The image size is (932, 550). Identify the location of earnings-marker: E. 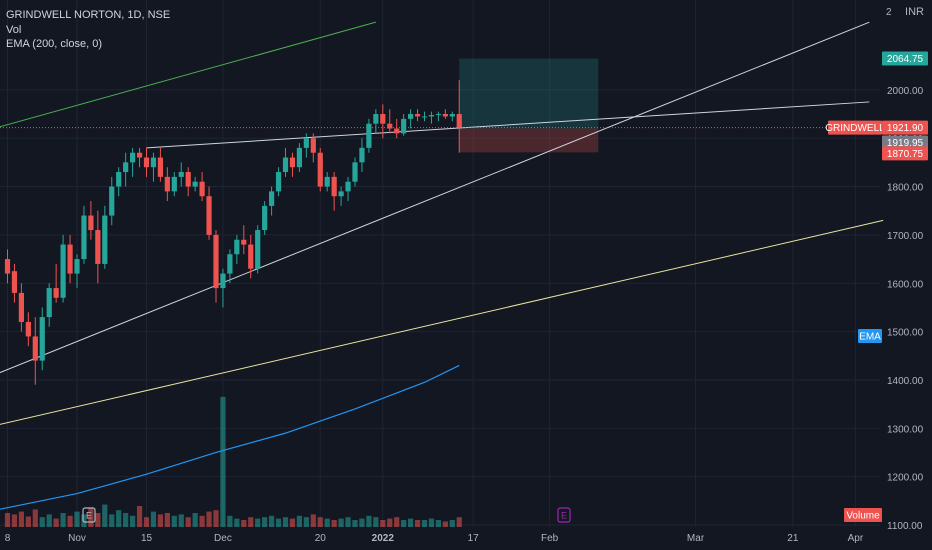
(89, 515).